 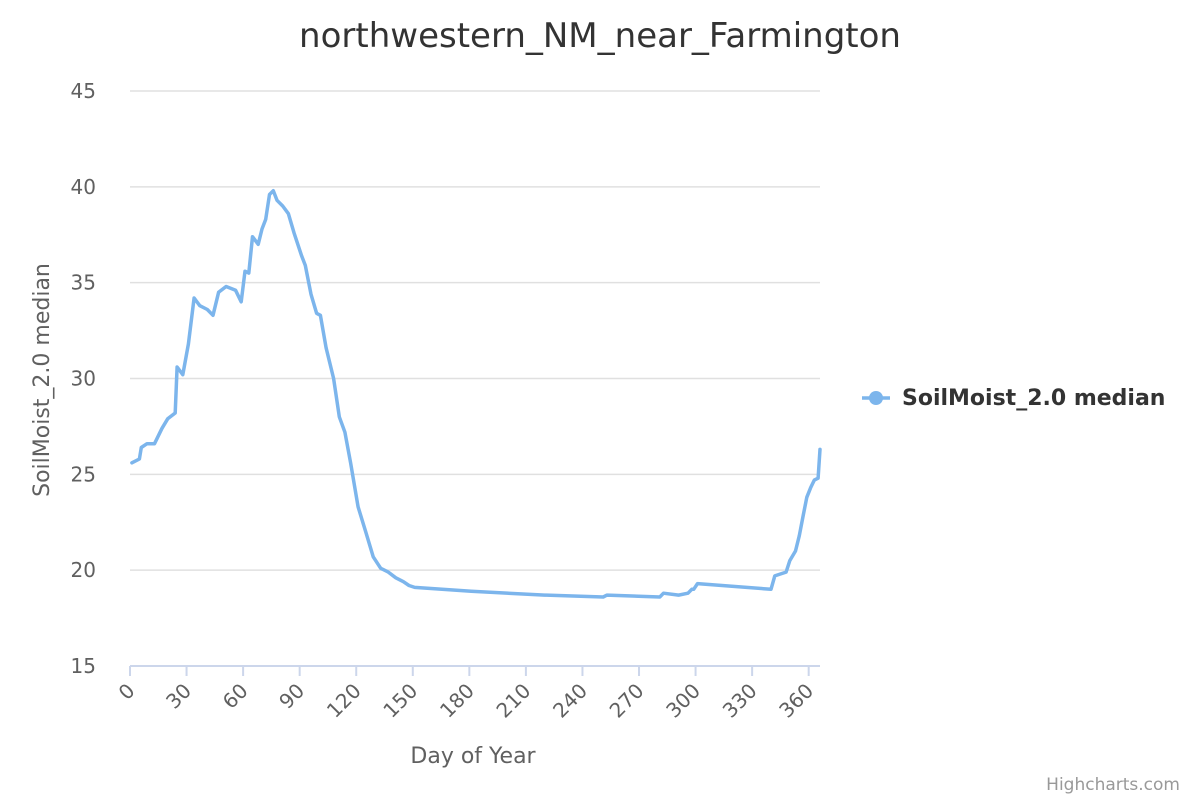 I want to click on x-tick-label: 330, so click(x=740, y=701).